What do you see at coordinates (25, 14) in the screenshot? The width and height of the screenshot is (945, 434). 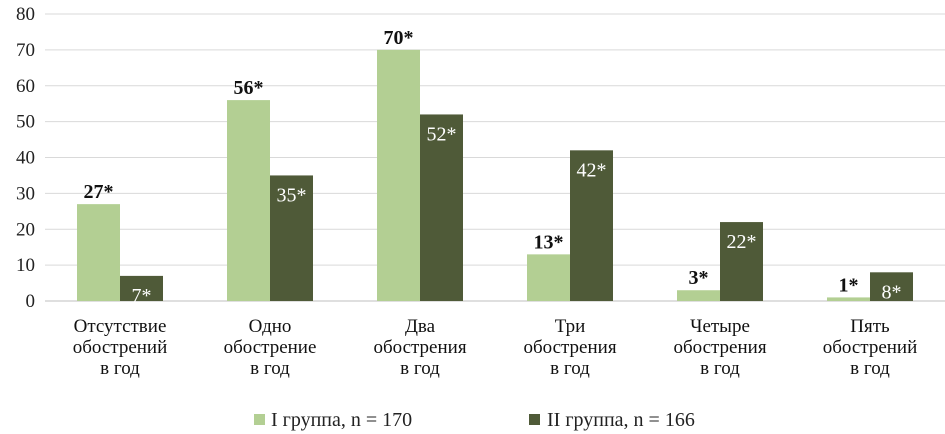 I see `y-tick-label: 80` at bounding box center [25, 14].